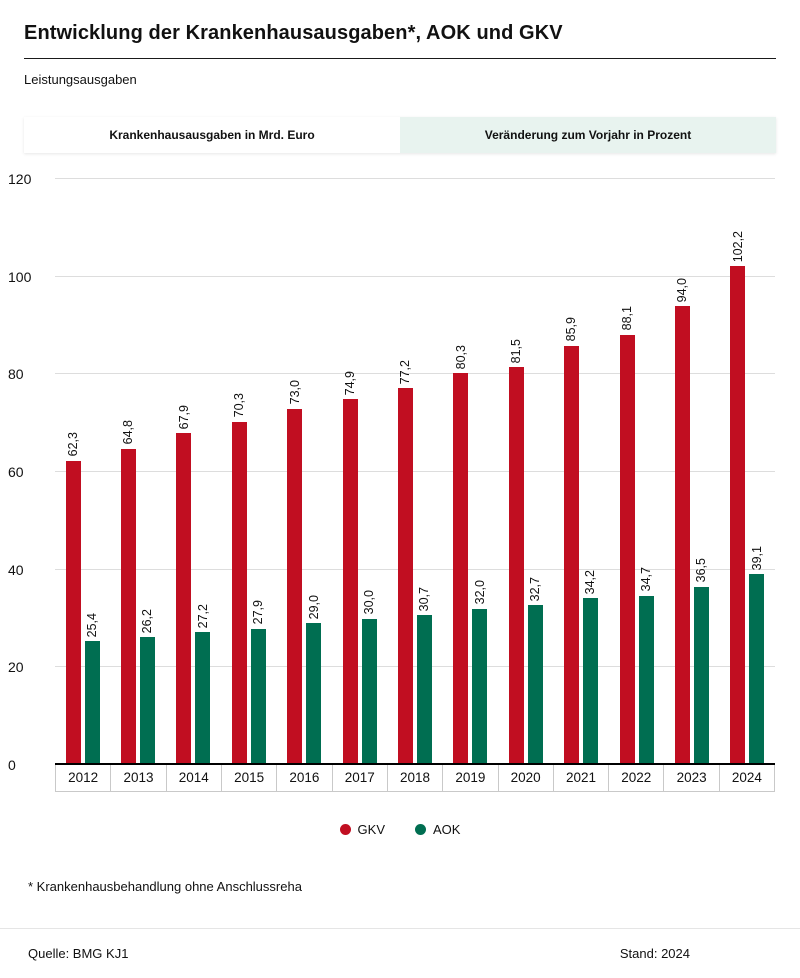  I want to click on bar-group-2020: 81,5 32,7, so click(525, 472).